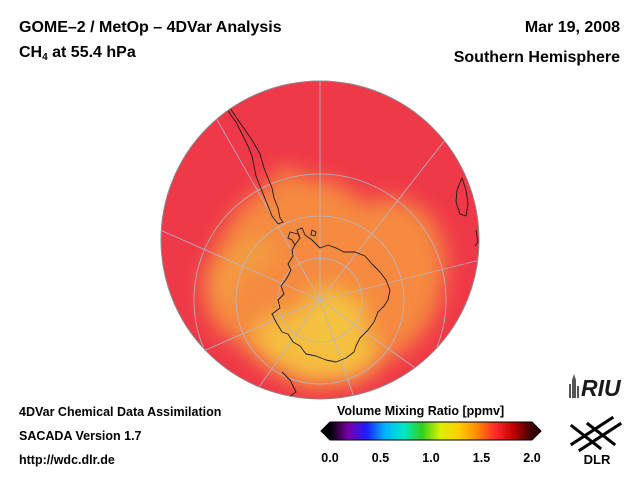  Describe the element at coordinates (532, 458) in the screenshot. I see `colorbar-tick-label: 2.0` at that location.